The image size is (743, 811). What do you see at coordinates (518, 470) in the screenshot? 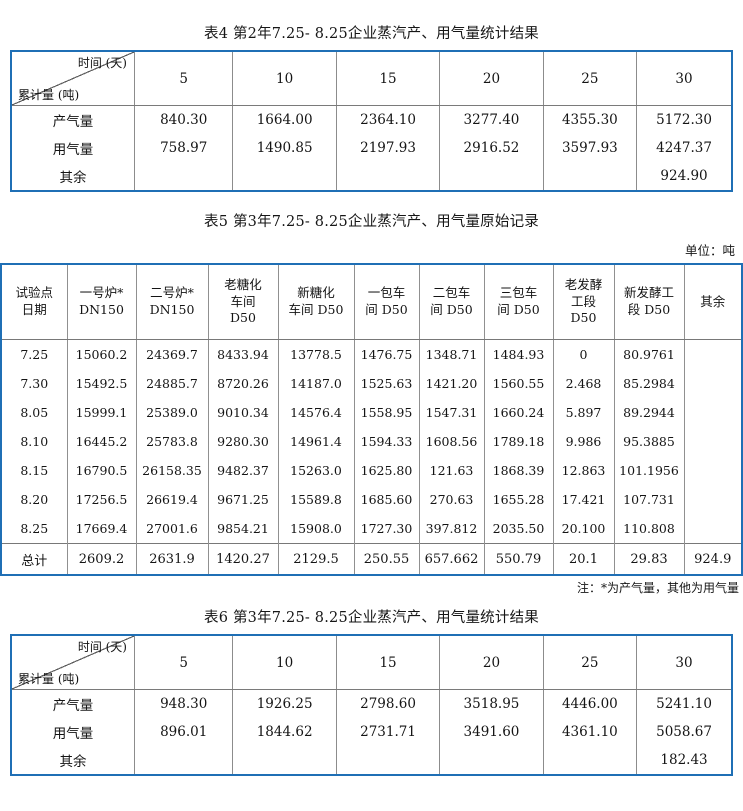
I see `table5-cell: 1868.39` at bounding box center [518, 470].